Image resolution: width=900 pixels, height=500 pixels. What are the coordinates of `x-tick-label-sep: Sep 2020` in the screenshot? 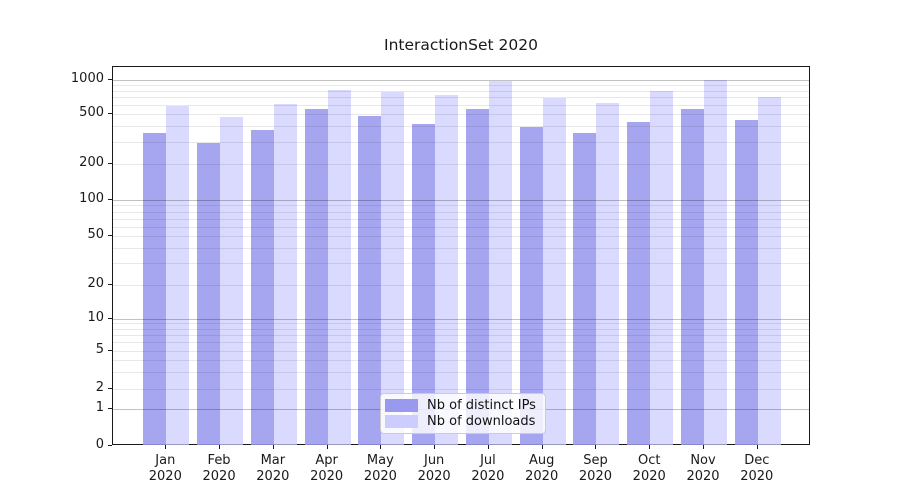 It's located at (595, 468).